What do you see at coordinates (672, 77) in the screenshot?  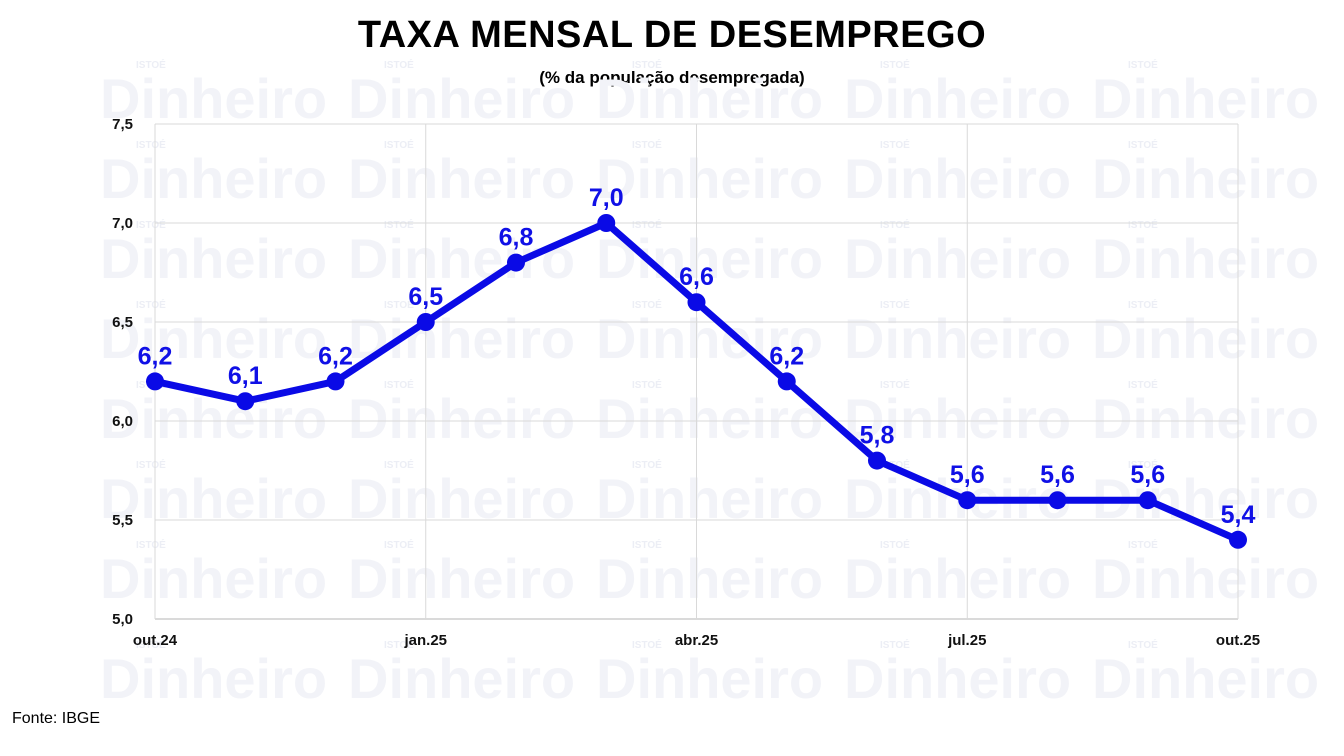 I see `chart-subtitle: (% da população desempregada)` at bounding box center [672, 77].